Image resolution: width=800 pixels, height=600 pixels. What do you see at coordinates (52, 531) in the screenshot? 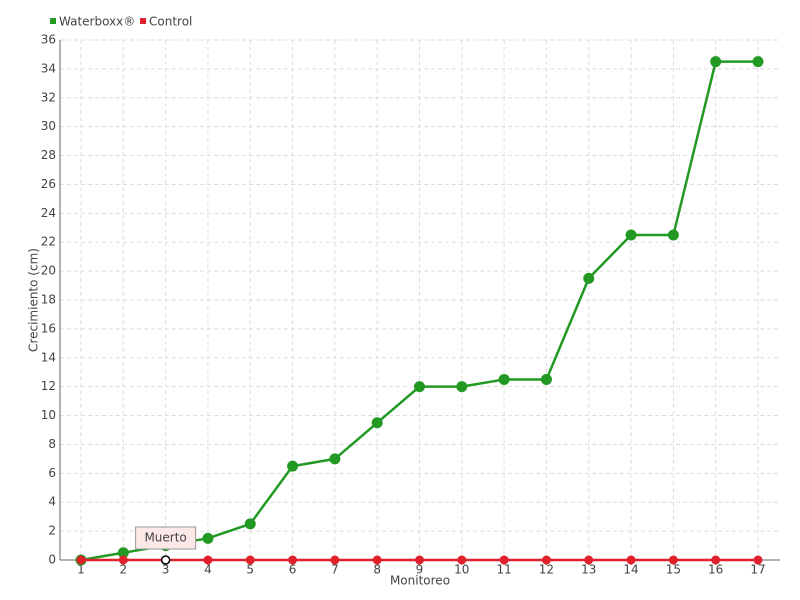
I see `y-tick-label: 2` at bounding box center [52, 531].